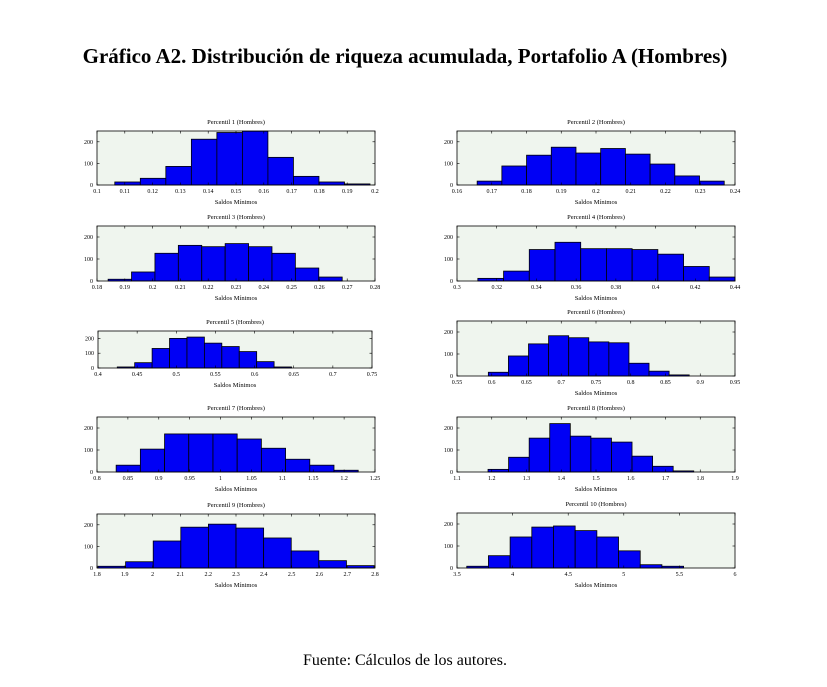 Image resolution: width=827 pixels, height=687 pixels. What do you see at coordinates (293, 375) in the screenshot?
I see `x-tick-label: 0.65` at bounding box center [293, 375].